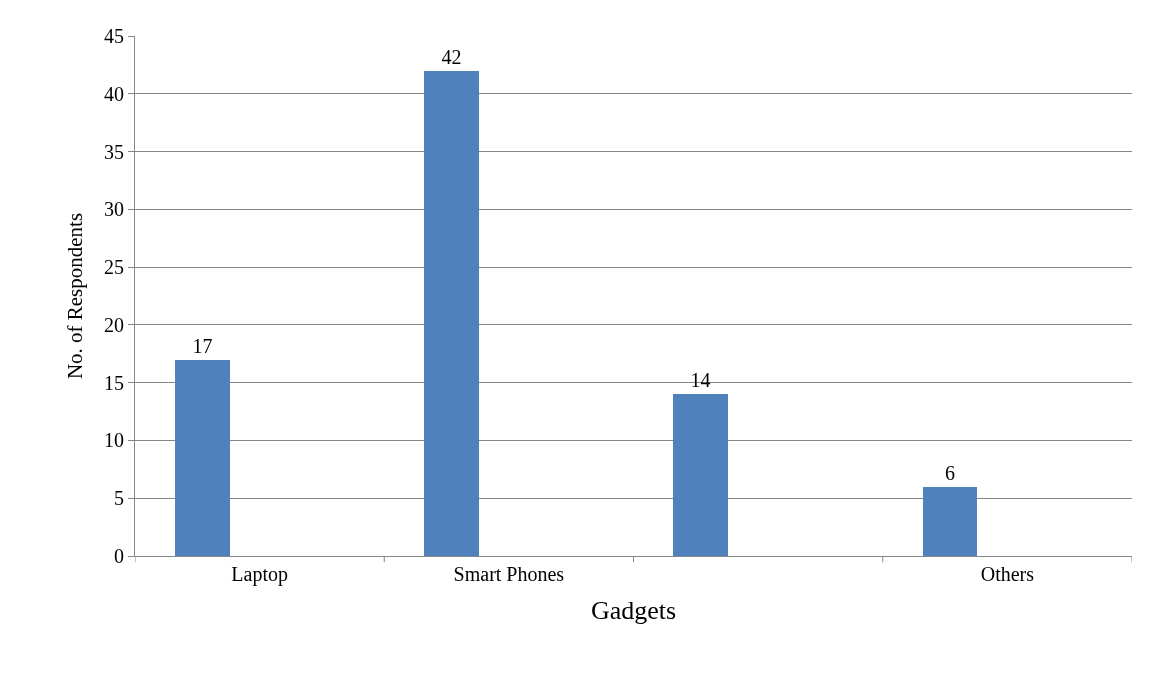 Image resolution: width=1152 pixels, height=675 pixels. Describe the element at coordinates (509, 574) in the screenshot. I see `x-tick-label: Smart Phones` at that location.